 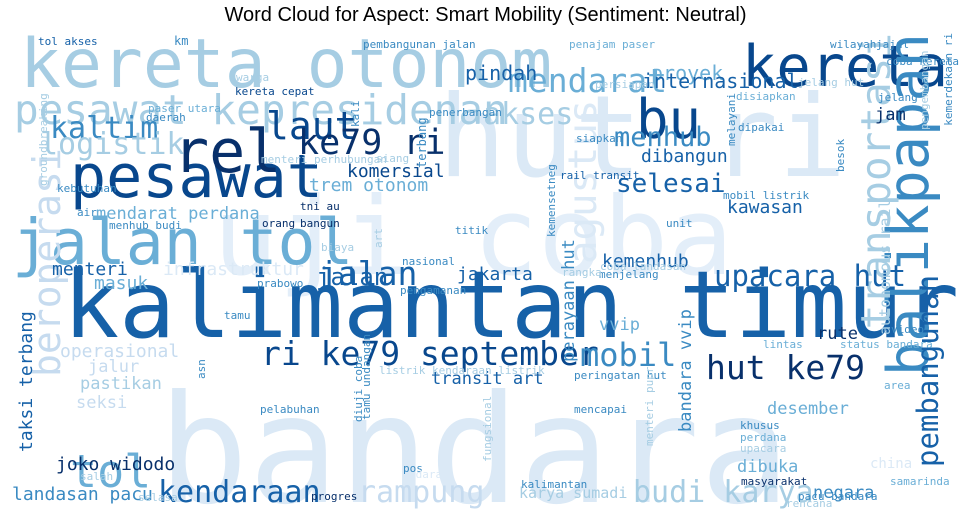 I want to click on cloud-word: kereta cepat, so click(x=274, y=91).